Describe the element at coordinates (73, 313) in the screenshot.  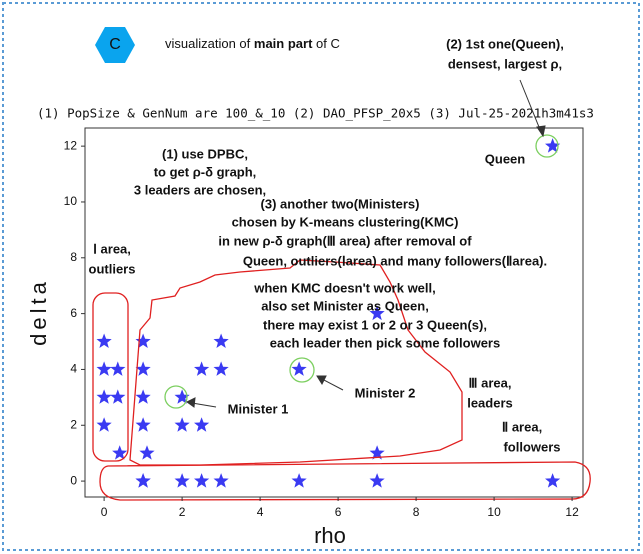
I see `y-tick-label: 6` at that location.